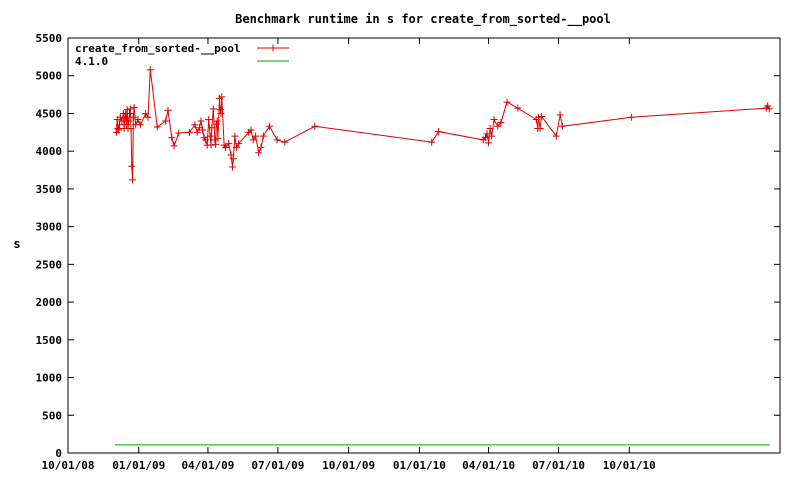 This screenshot has height=480, width=800. What do you see at coordinates (52, 415) in the screenshot?
I see `y-tick-label: 500` at bounding box center [52, 415].